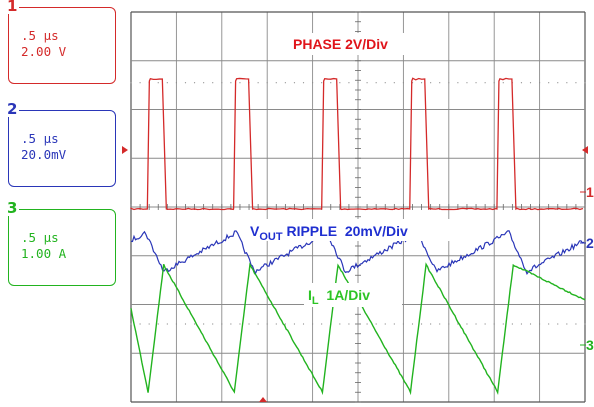 The height and width of the screenshot is (407, 594). Describe the element at coordinates (60, 42) in the screenshot. I see `channel-1-box: 1 .5 μs 2.00 V` at that location.